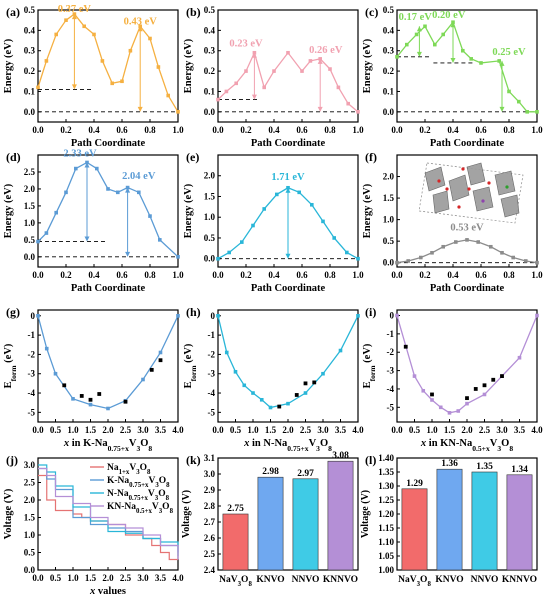 The height and width of the screenshot is (595, 552). What do you see at coordinates (193, 460) in the screenshot?
I see `panel-label: (k)` at bounding box center [193, 460].